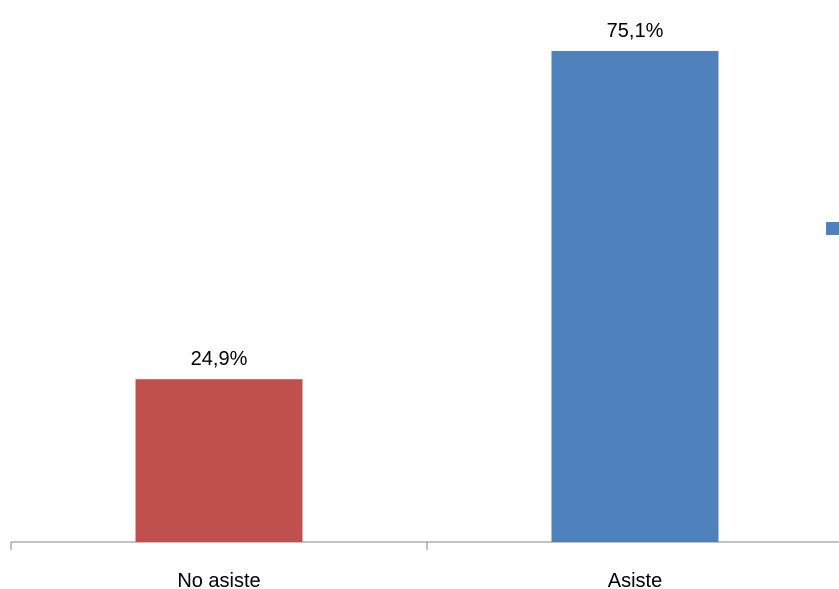 This screenshot has height=589, width=839. I want to click on data-label-0: 24,9%, so click(219, 359).